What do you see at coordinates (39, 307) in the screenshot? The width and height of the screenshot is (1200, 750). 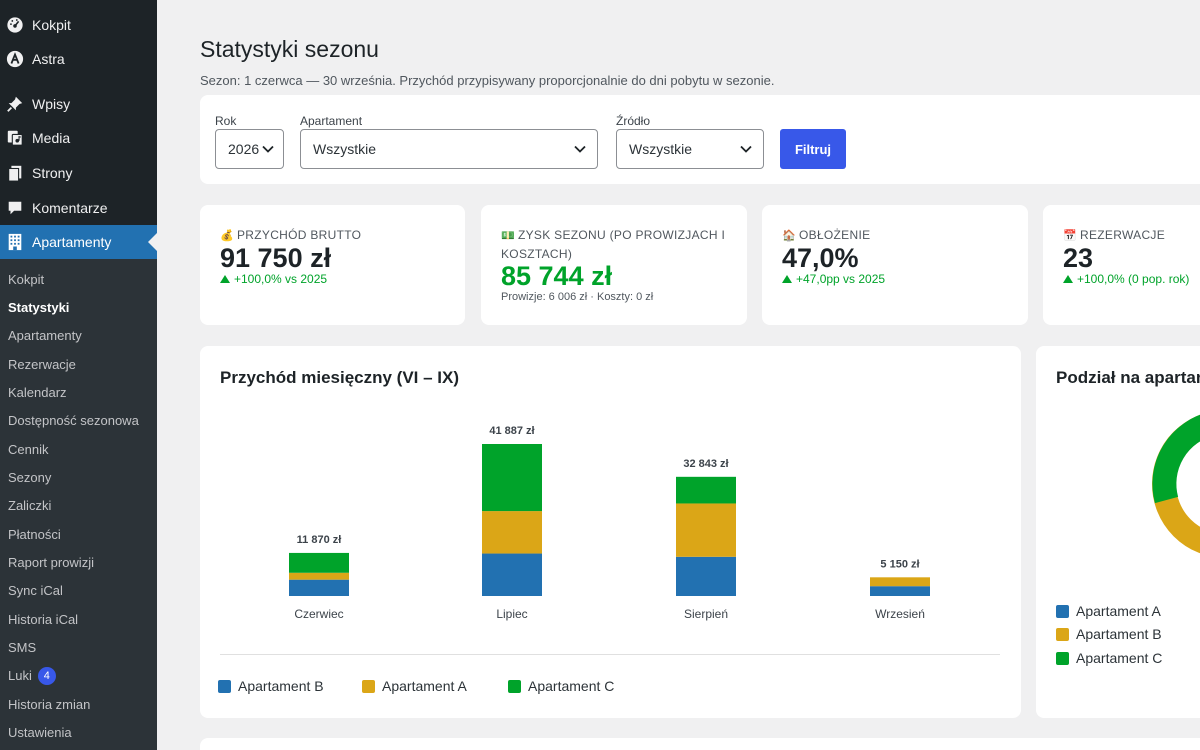 I see `submenu-item-statystyki: Statystyki` at bounding box center [39, 307].